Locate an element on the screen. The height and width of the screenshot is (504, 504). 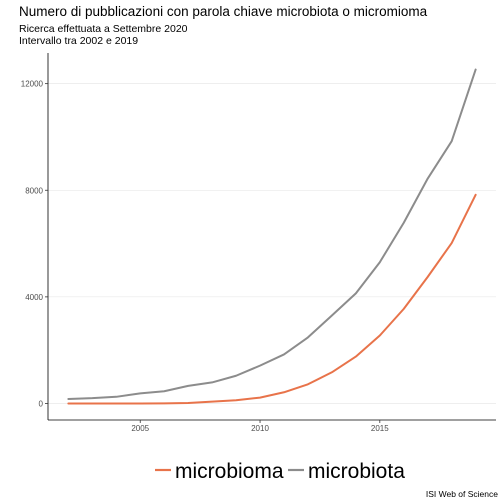
chart-subtitle-line-1: Ricerca effettuata a Settembre 2020 is located at coordinates (103, 29).